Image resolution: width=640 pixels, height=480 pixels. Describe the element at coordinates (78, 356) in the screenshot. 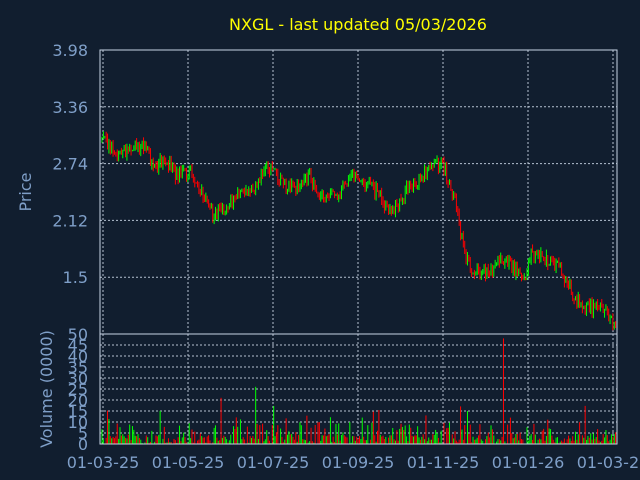

I see `volume-tick-label: 40` at that location.